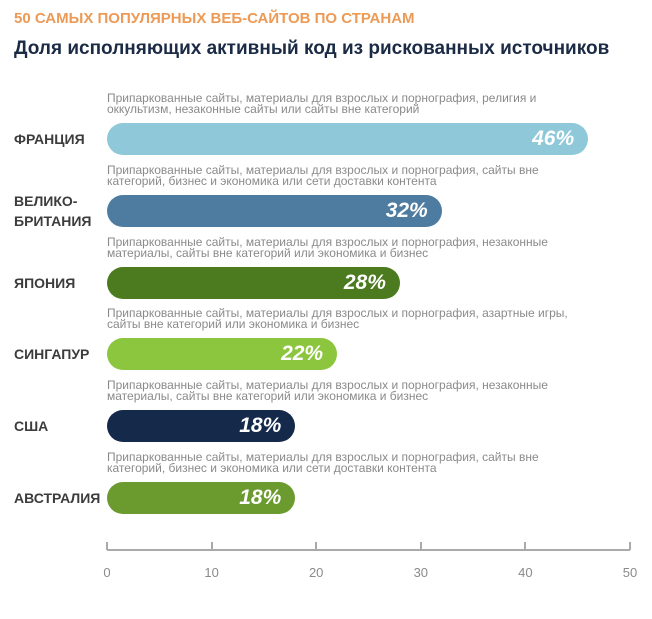  What do you see at coordinates (364, 282) in the screenshot?
I see `value-label: 28%` at bounding box center [364, 282].